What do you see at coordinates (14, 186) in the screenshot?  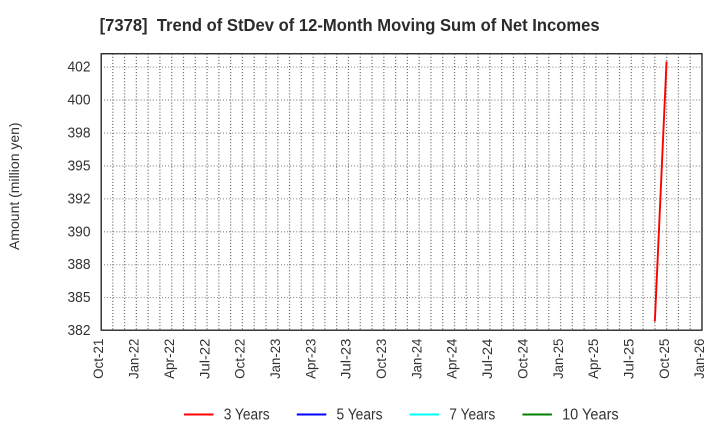 I see `svg-text: Amount (million yen)` at bounding box center [14, 186].